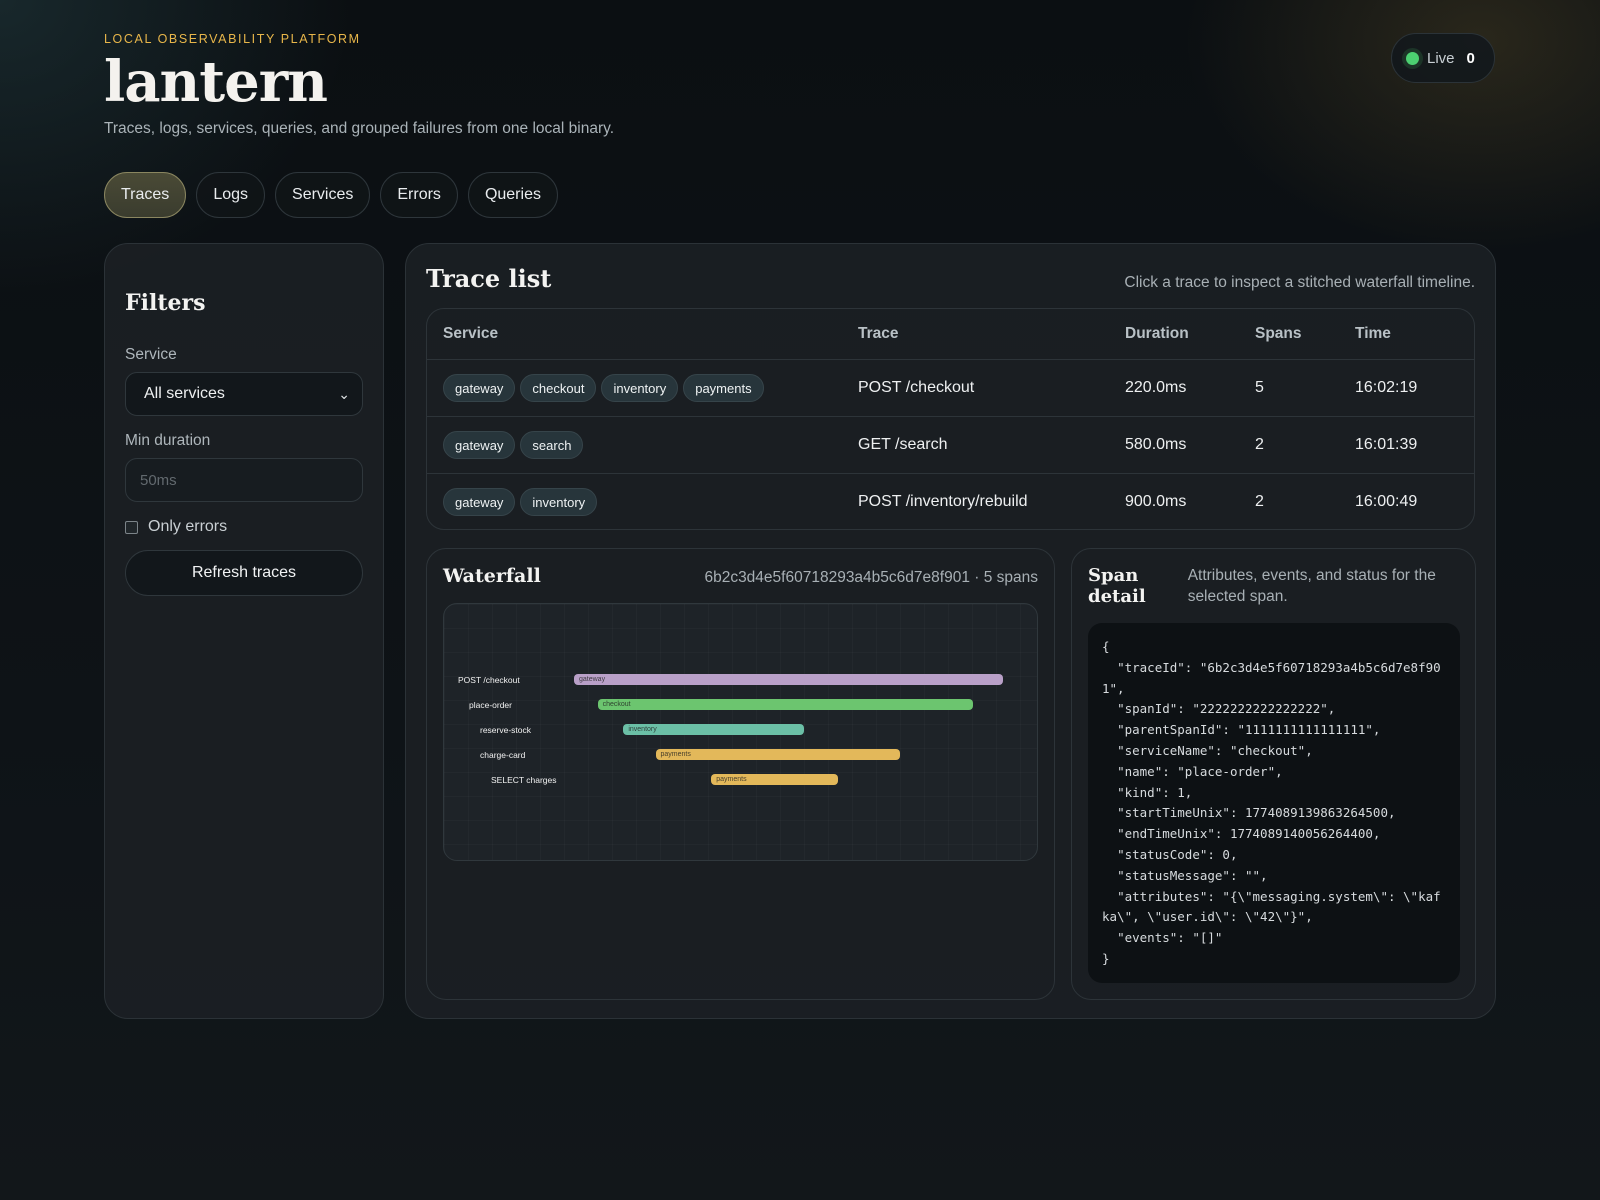 This screenshot has height=1200, width=1600. What do you see at coordinates (788, 679) in the screenshot?
I see `waterfall-span-bar: gateway` at bounding box center [788, 679].